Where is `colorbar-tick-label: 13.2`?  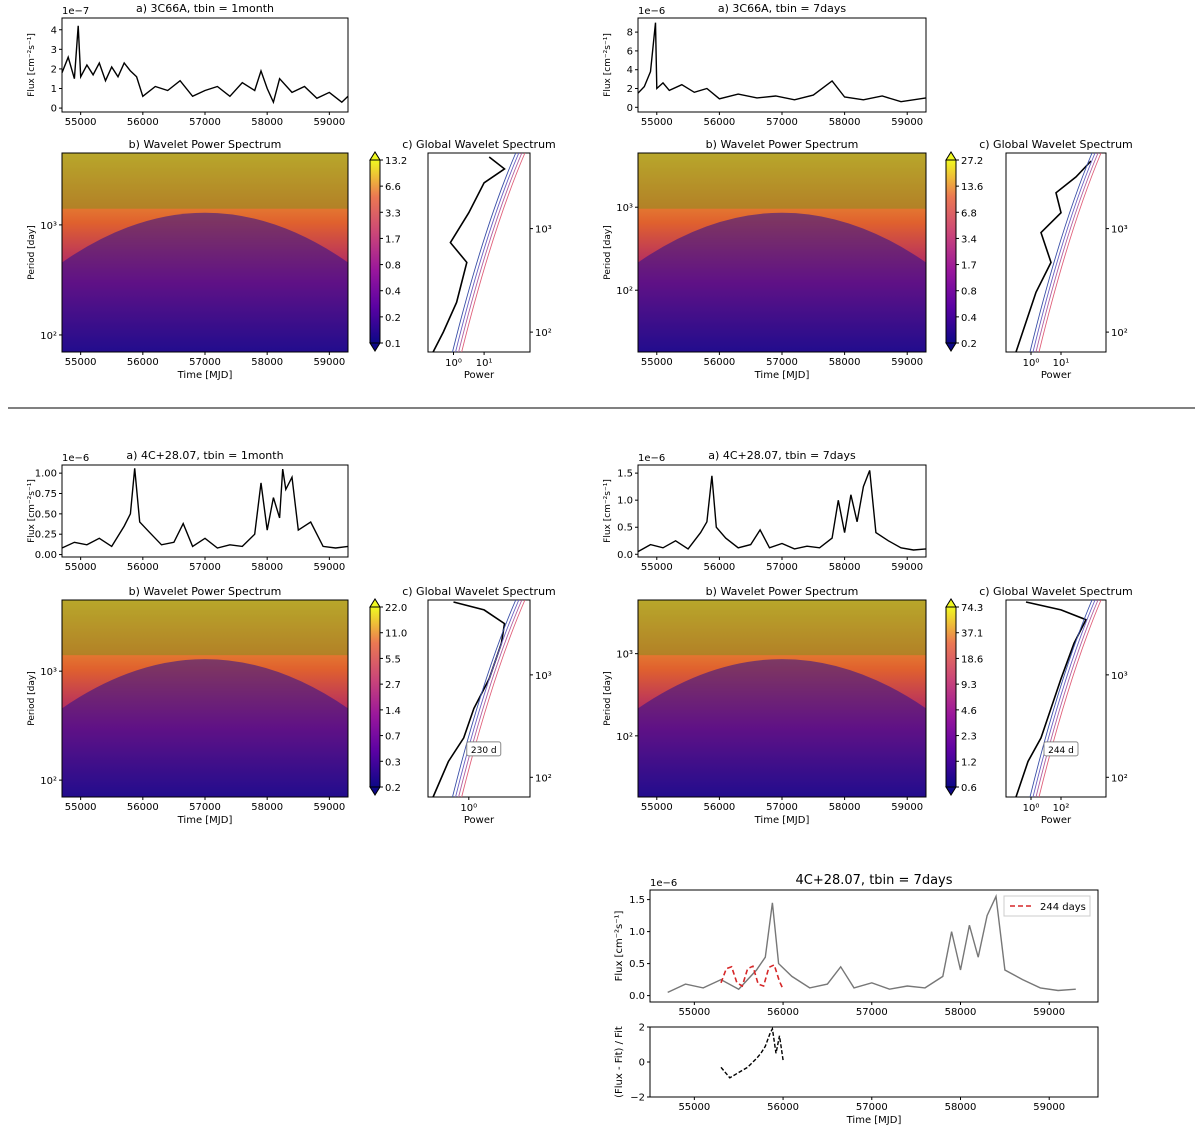 colorbar-tick-label: 13.2 is located at coordinates (396, 161).